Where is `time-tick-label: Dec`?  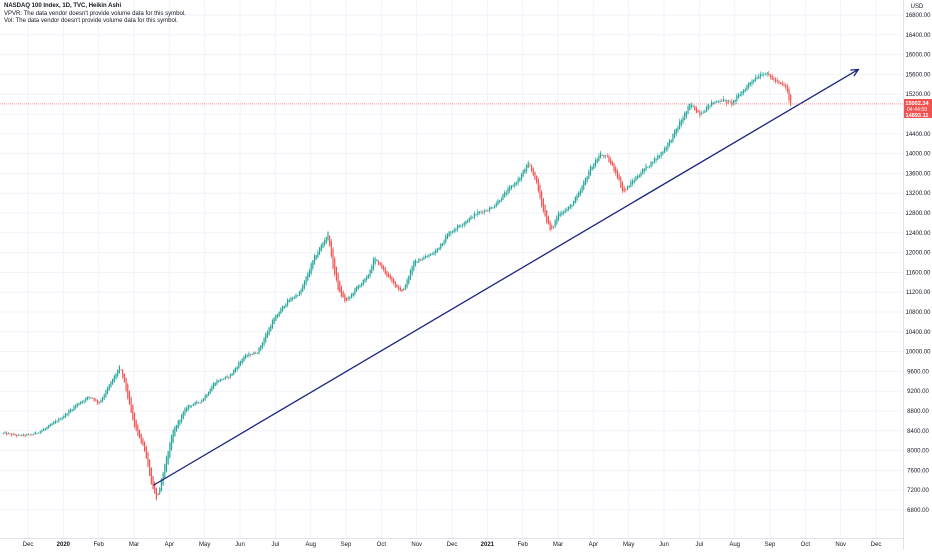 time-tick-label: Dec is located at coordinates (876, 545).